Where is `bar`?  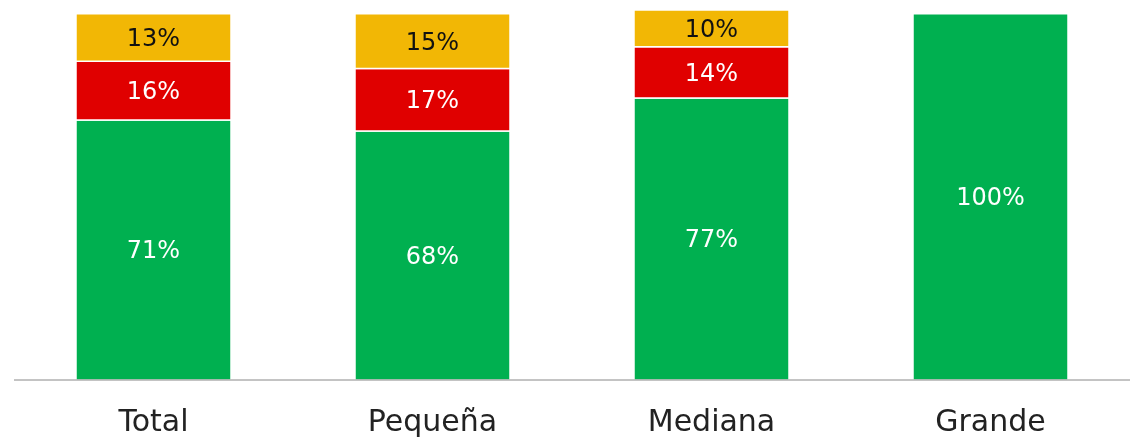 bar is located at coordinates (990, 196).